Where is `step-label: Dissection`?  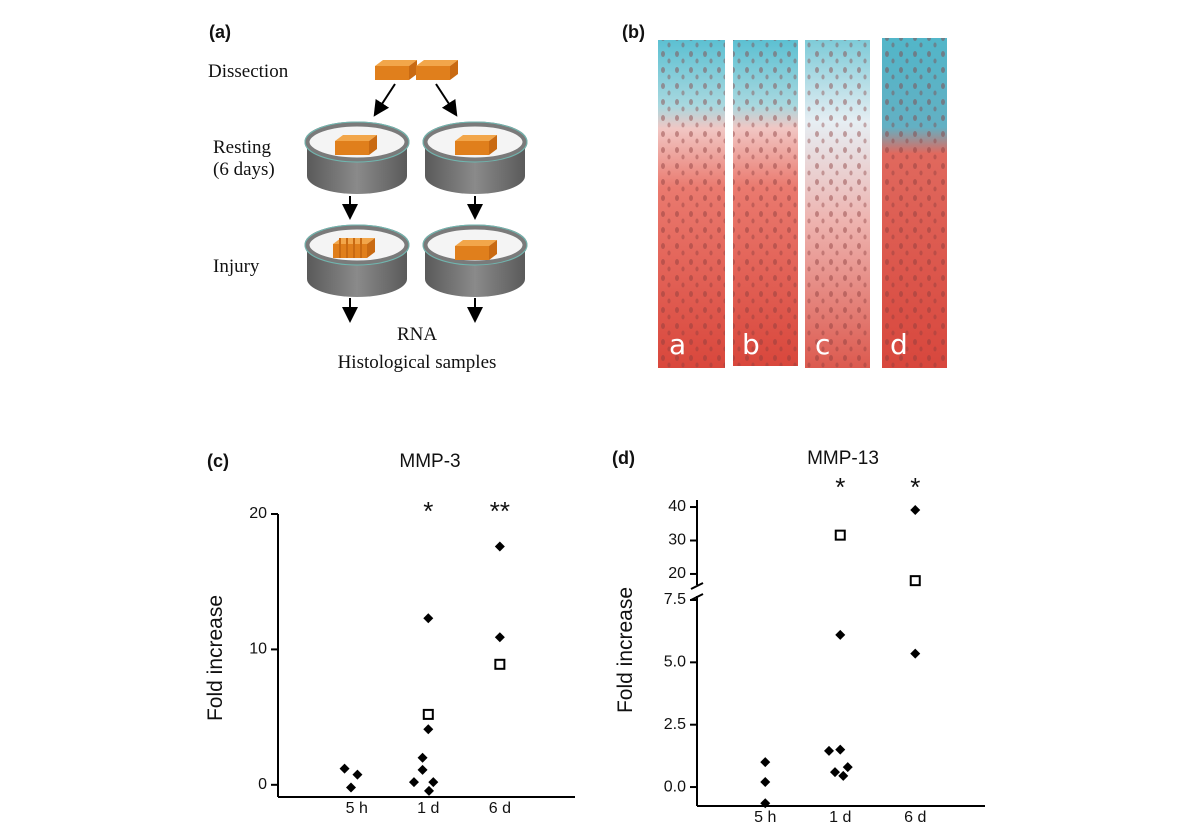
step-label: Dissection is located at coordinates (248, 71).